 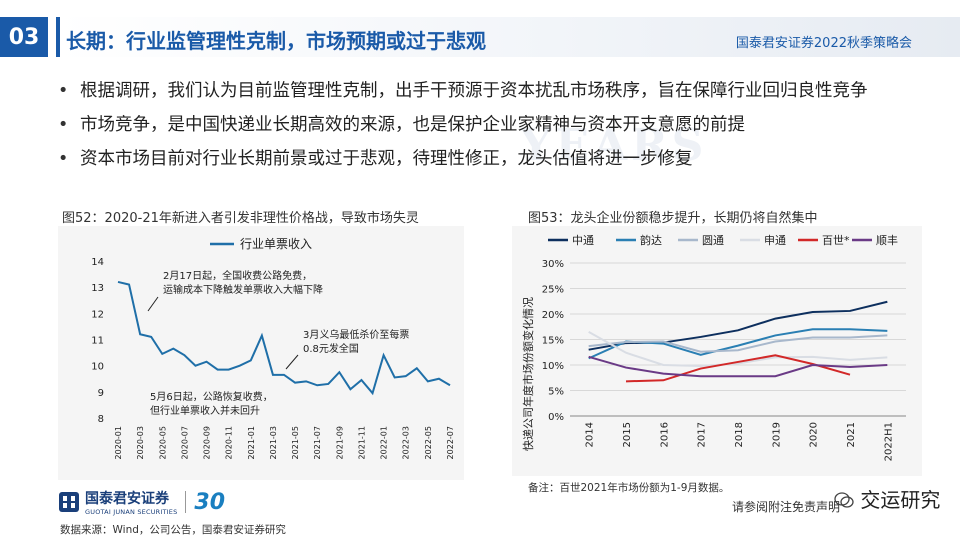 I want to click on legend-label: 百世*, so click(x=836, y=240).